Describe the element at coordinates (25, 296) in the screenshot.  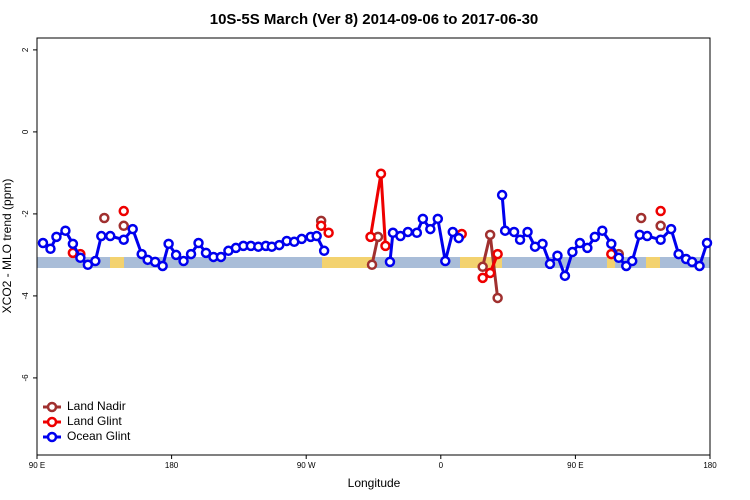
I see `y-tick-label: -4` at that location.